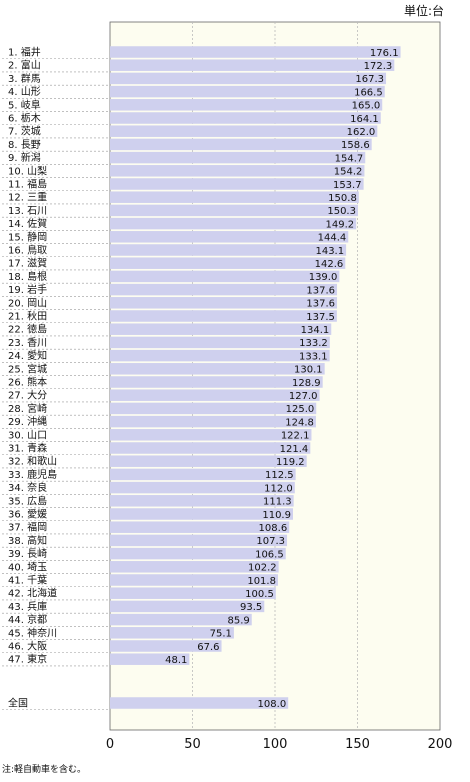 The height and width of the screenshot is (782, 470). Describe the element at coordinates (269, 554) in the screenshot. I see `value-label: 106.5` at that location.